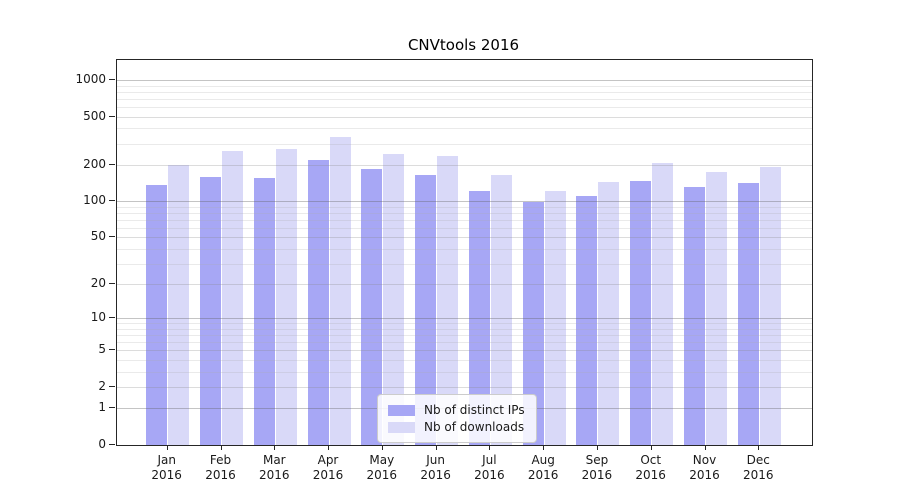 The image size is (900, 500). Describe the element at coordinates (489, 467) in the screenshot. I see `x-tick-label-jul: Jul 2016` at that location.